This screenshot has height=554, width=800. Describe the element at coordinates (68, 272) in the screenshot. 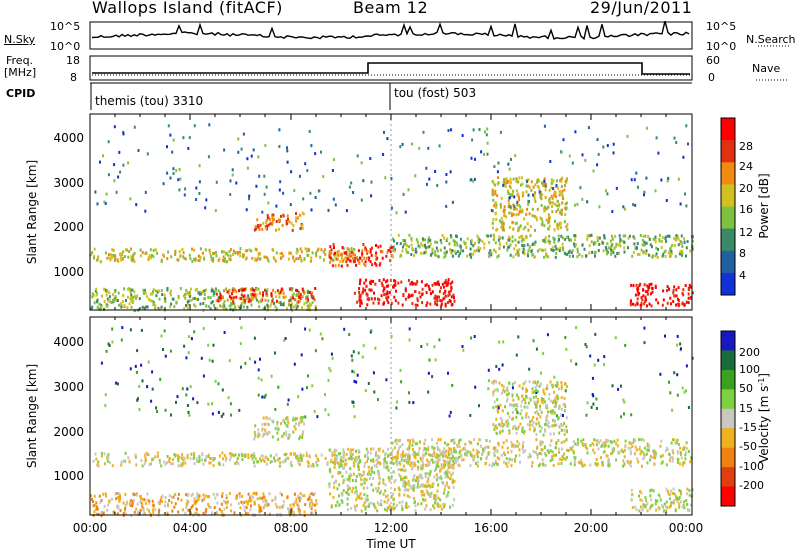

I see `power-ytick-1000: 1000` at that location.